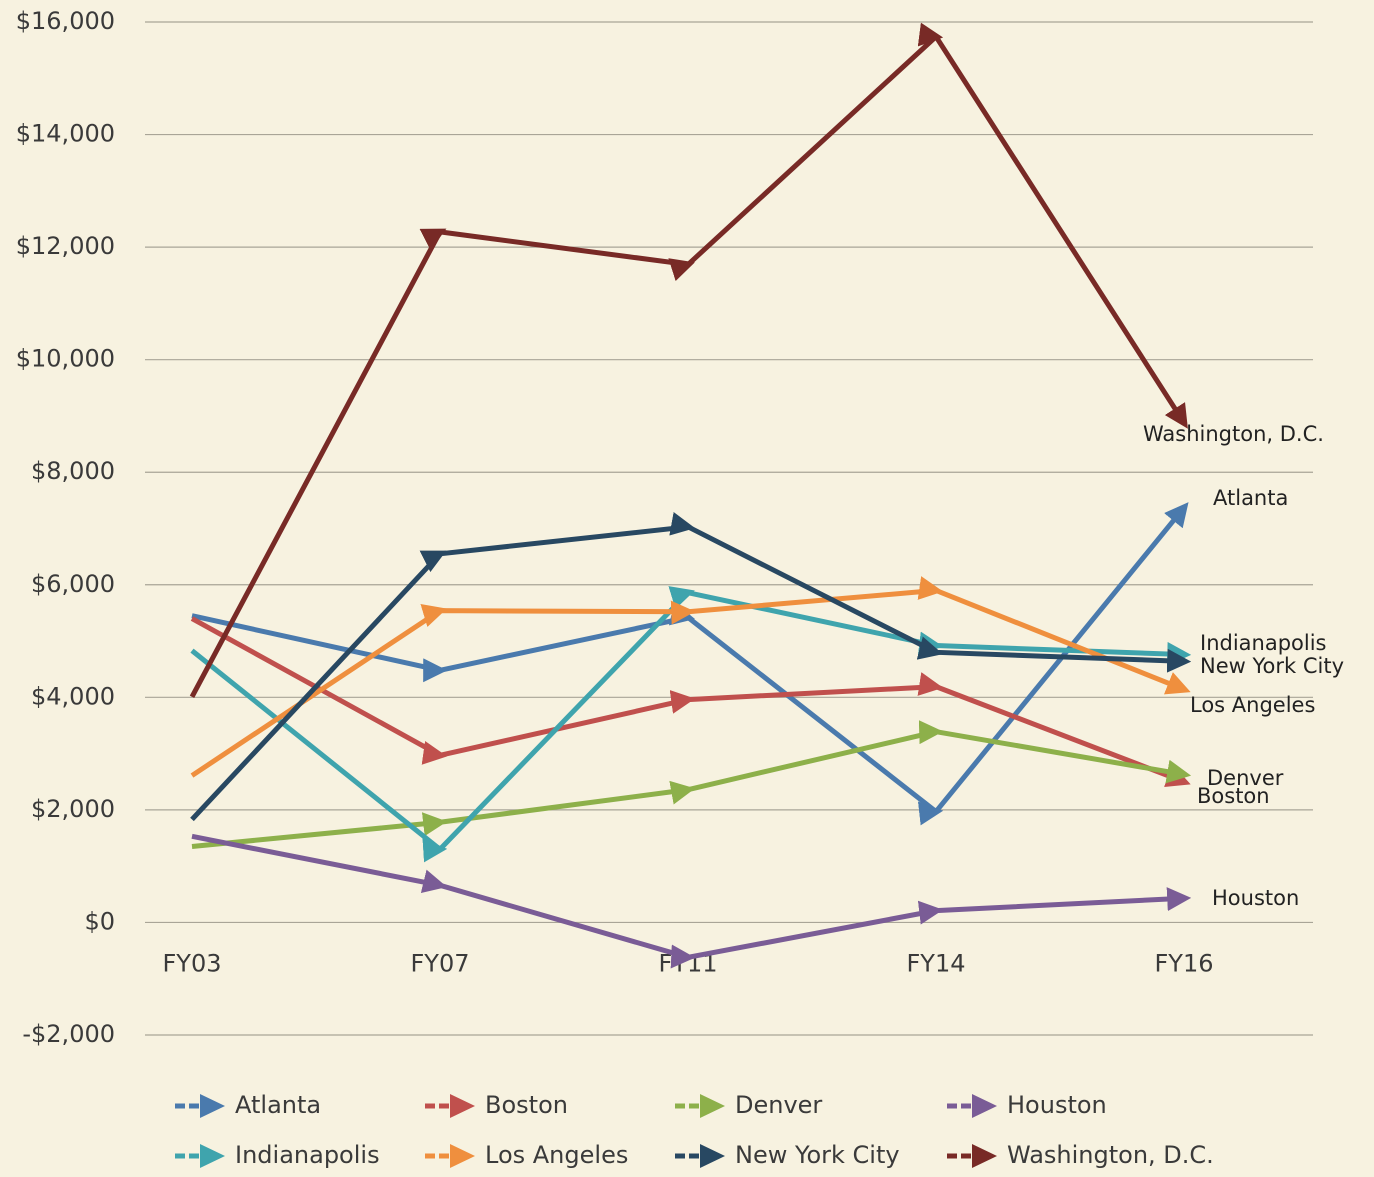 Image resolution: width=1374 pixels, height=1177 pixels. Describe the element at coordinates (1252, 705) in the screenshot. I see `end-label: Los Angeles` at that location.